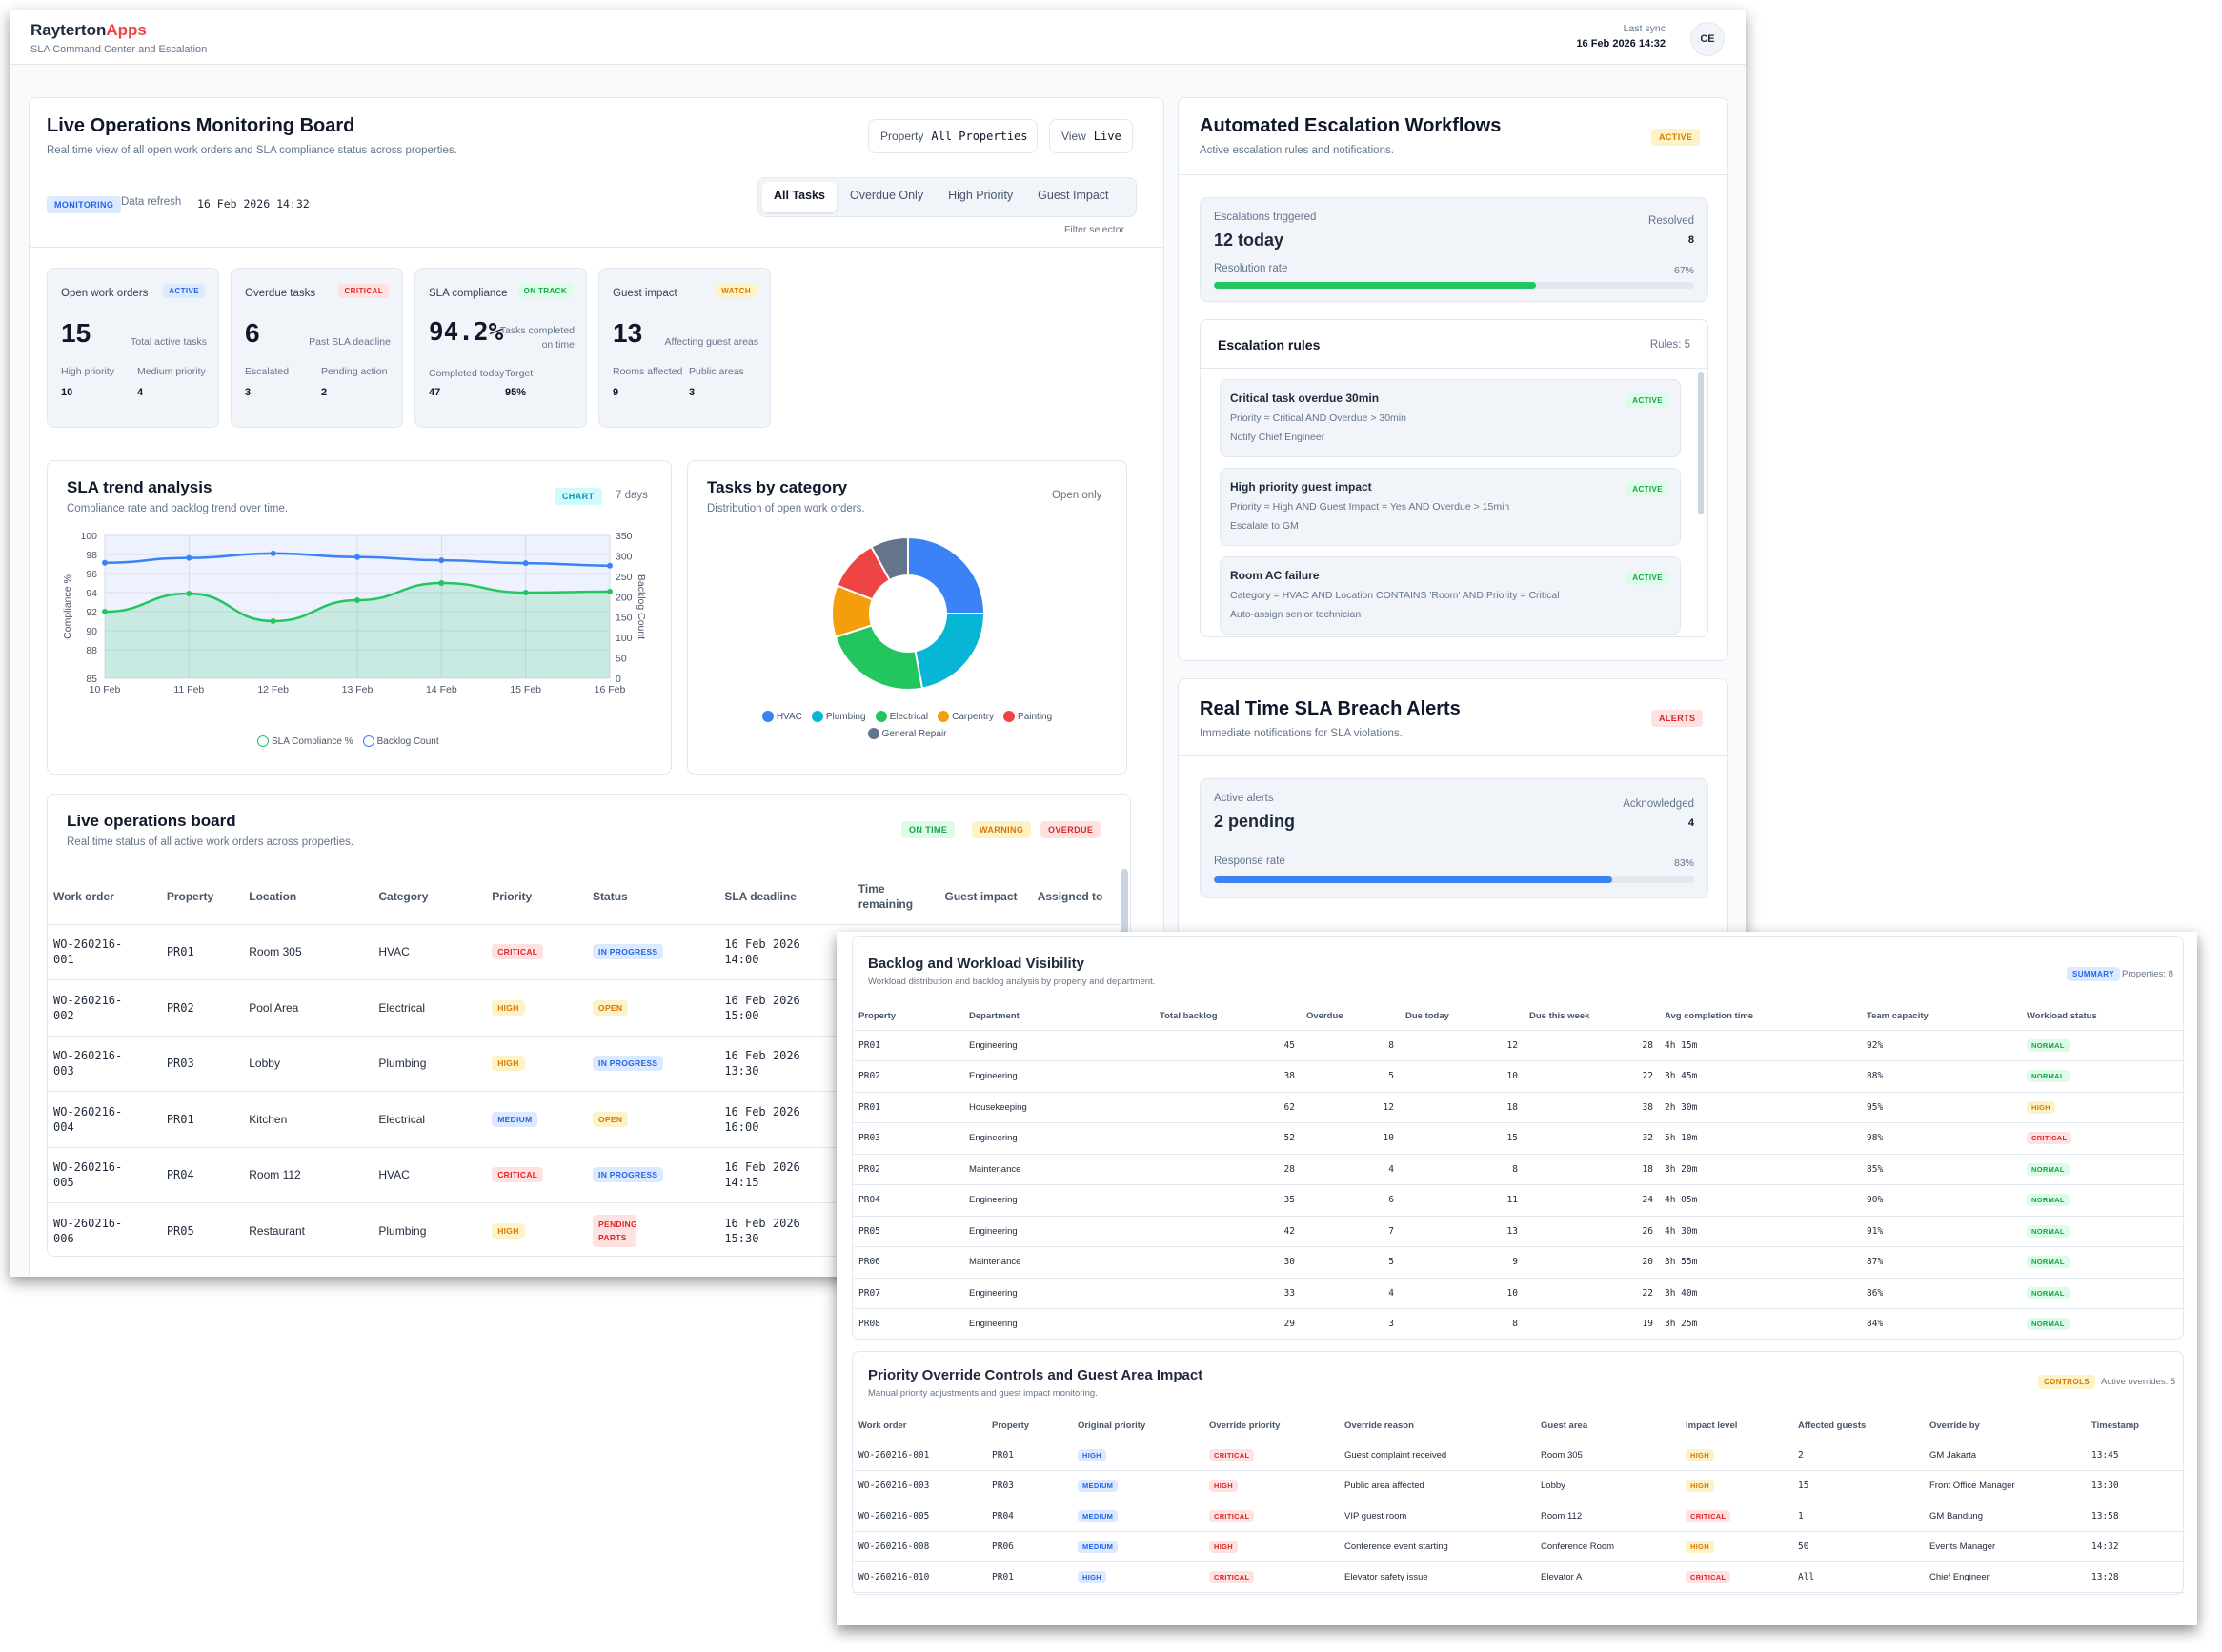 This screenshot has height=1652, width=2222. I want to click on brand-logo: RaytertonApps, so click(89, 30).